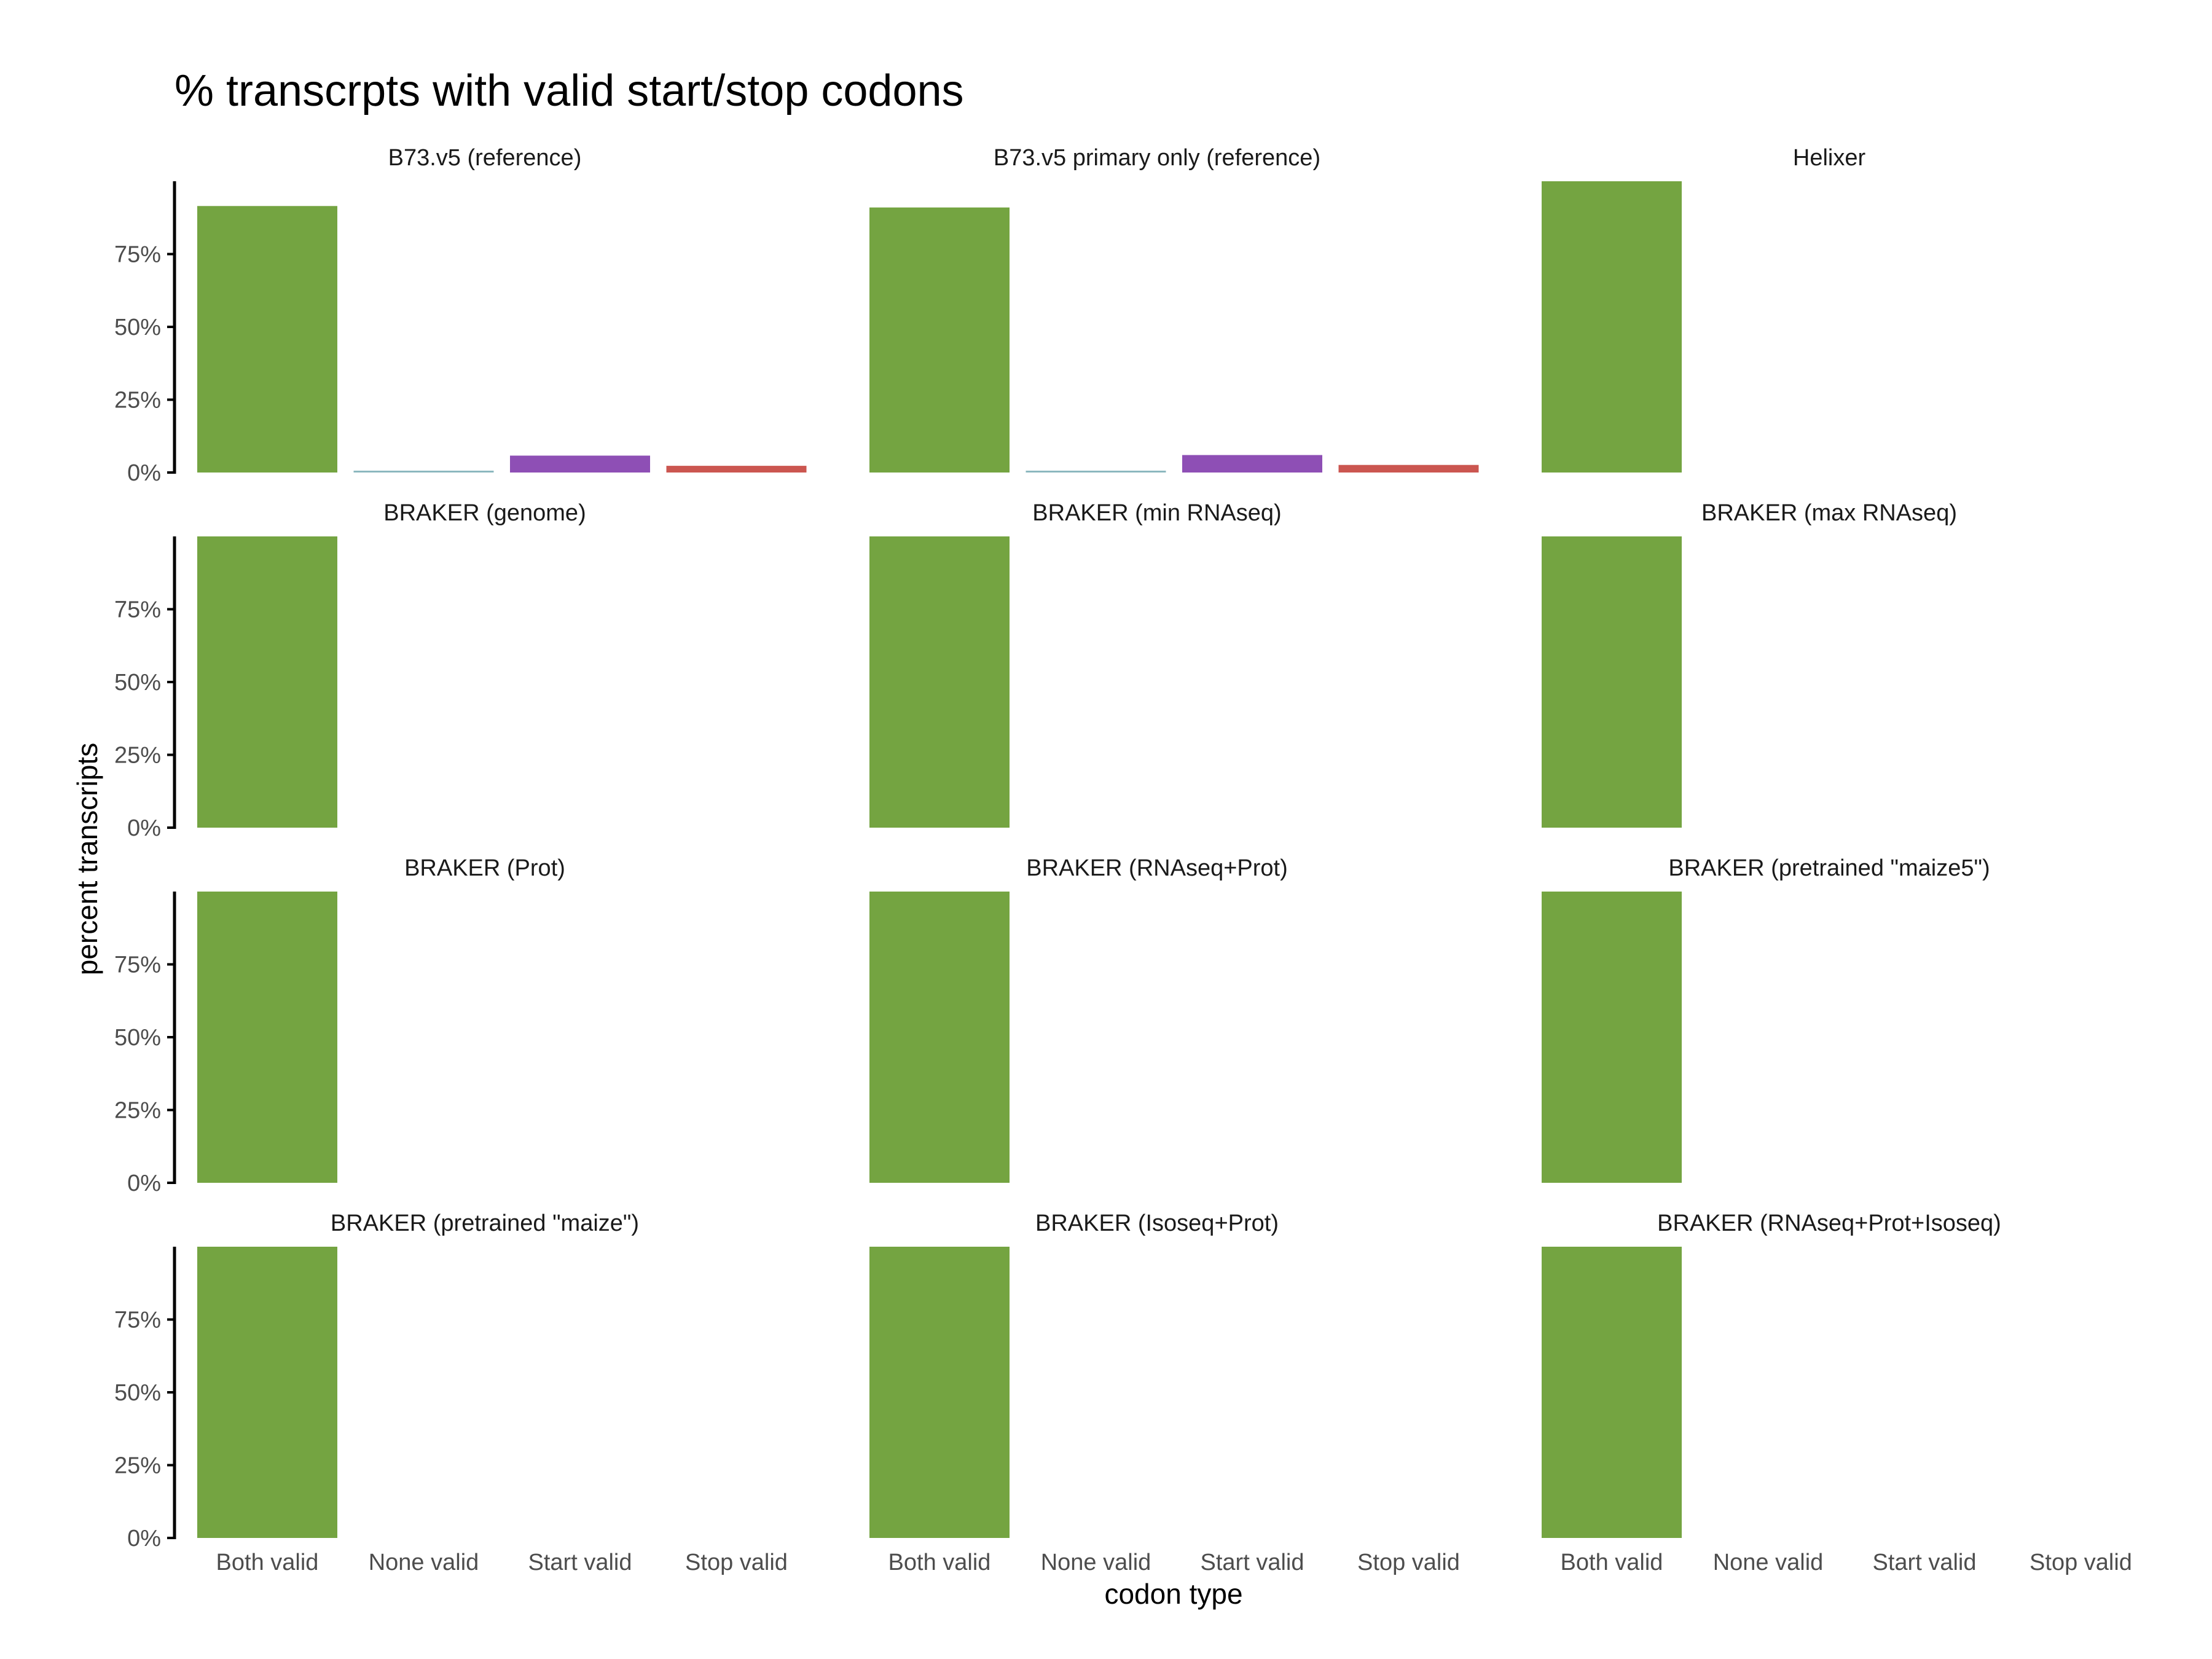  Describe the element at coordinates (87, 859) in the screenshot. I see `y-axis-title: percent transcripts` at that location.